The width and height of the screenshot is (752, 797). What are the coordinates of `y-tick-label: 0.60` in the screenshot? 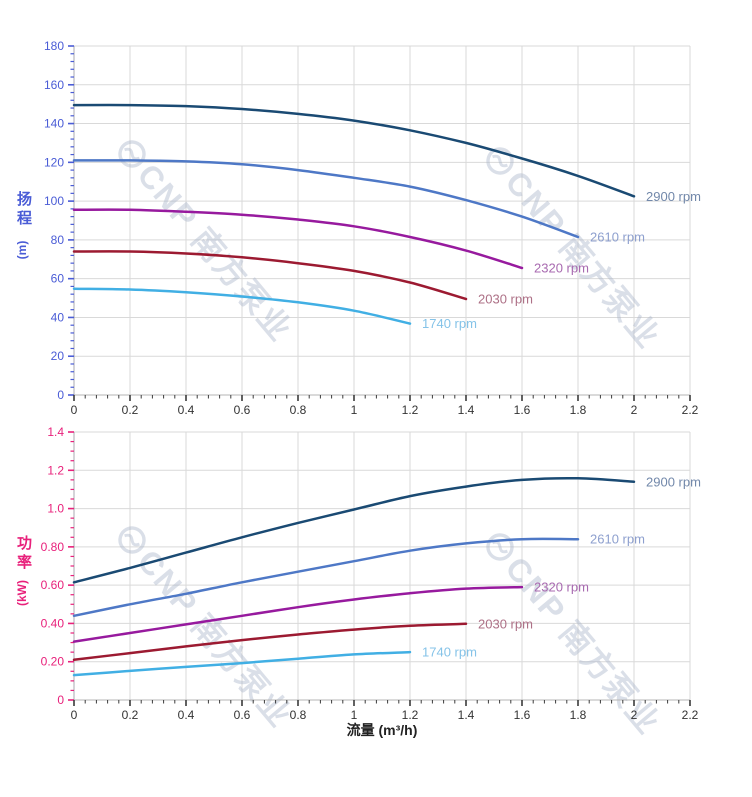 It's located at (53, 585).